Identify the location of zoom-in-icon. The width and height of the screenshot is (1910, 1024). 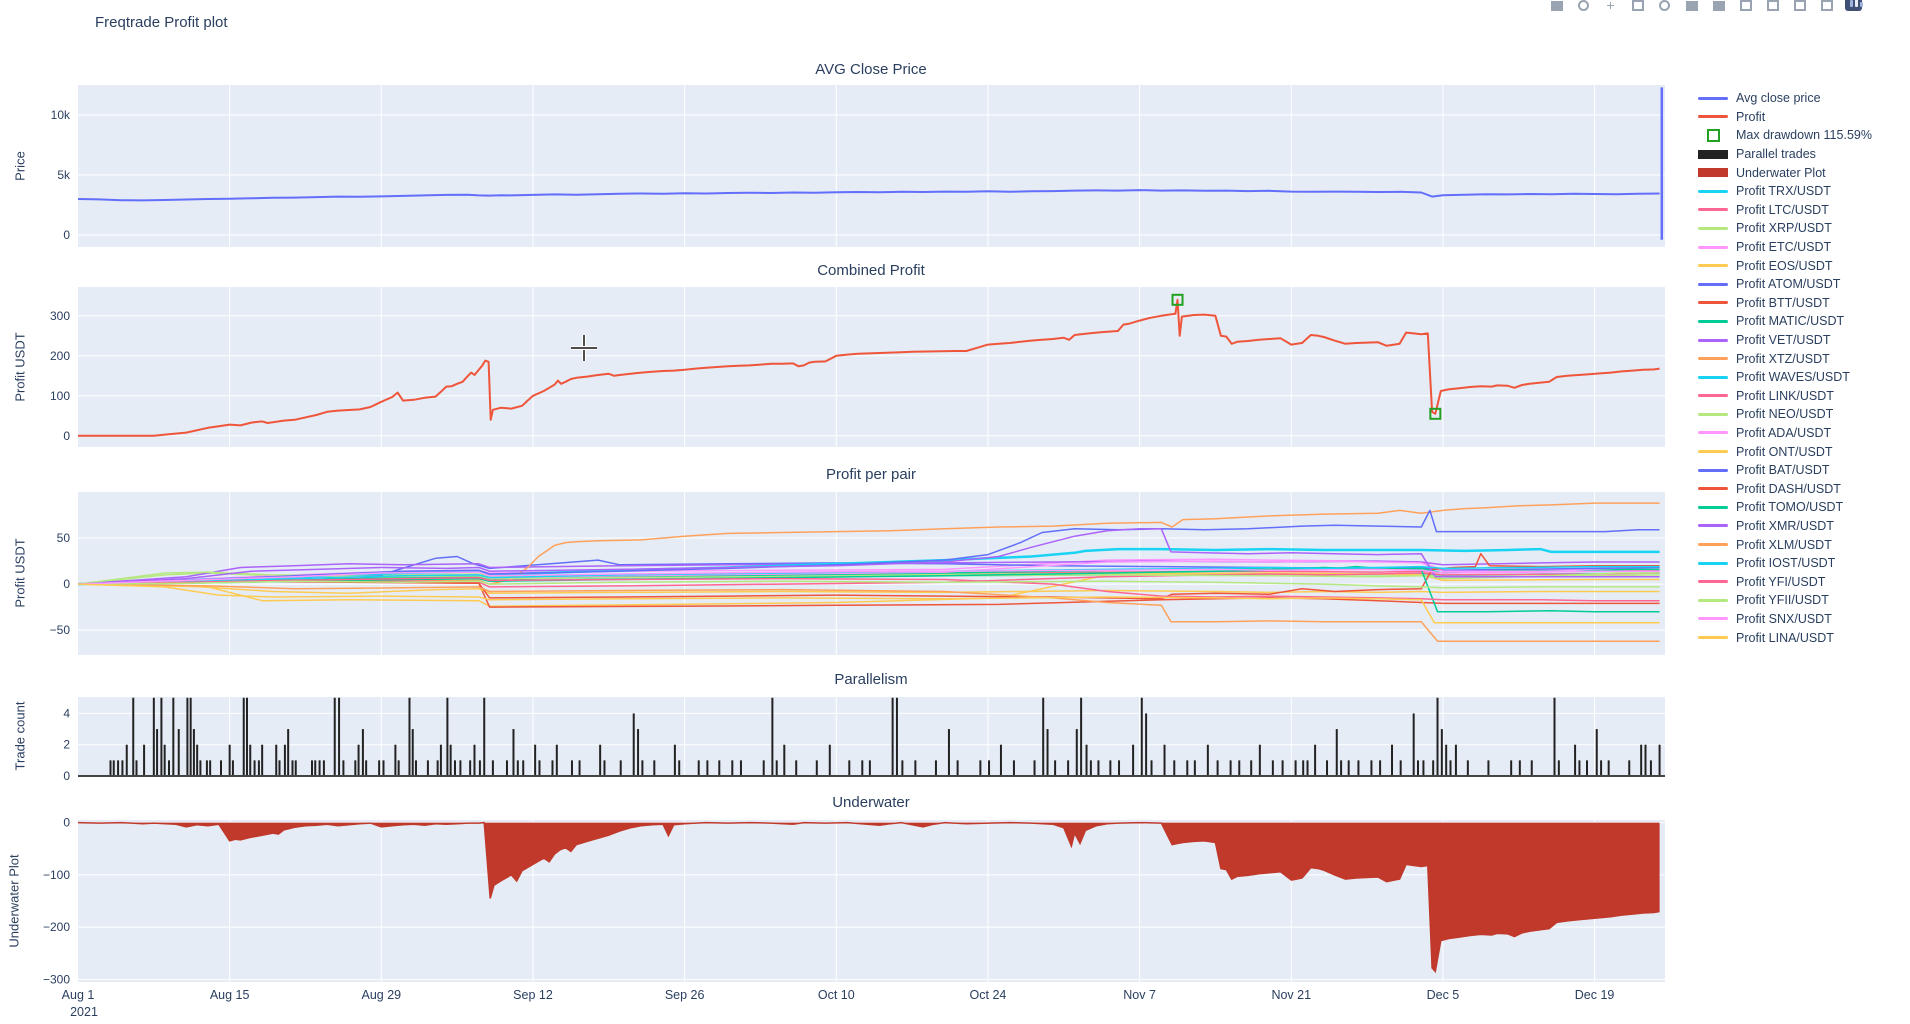
(1691, 5).